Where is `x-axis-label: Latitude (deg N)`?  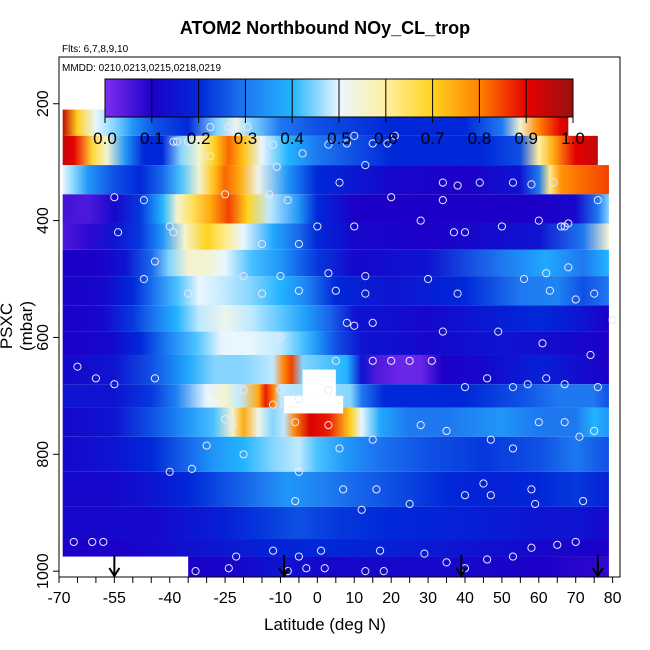
x-axis-label: Latitude (deg N) is located at coordinates (325, 624).